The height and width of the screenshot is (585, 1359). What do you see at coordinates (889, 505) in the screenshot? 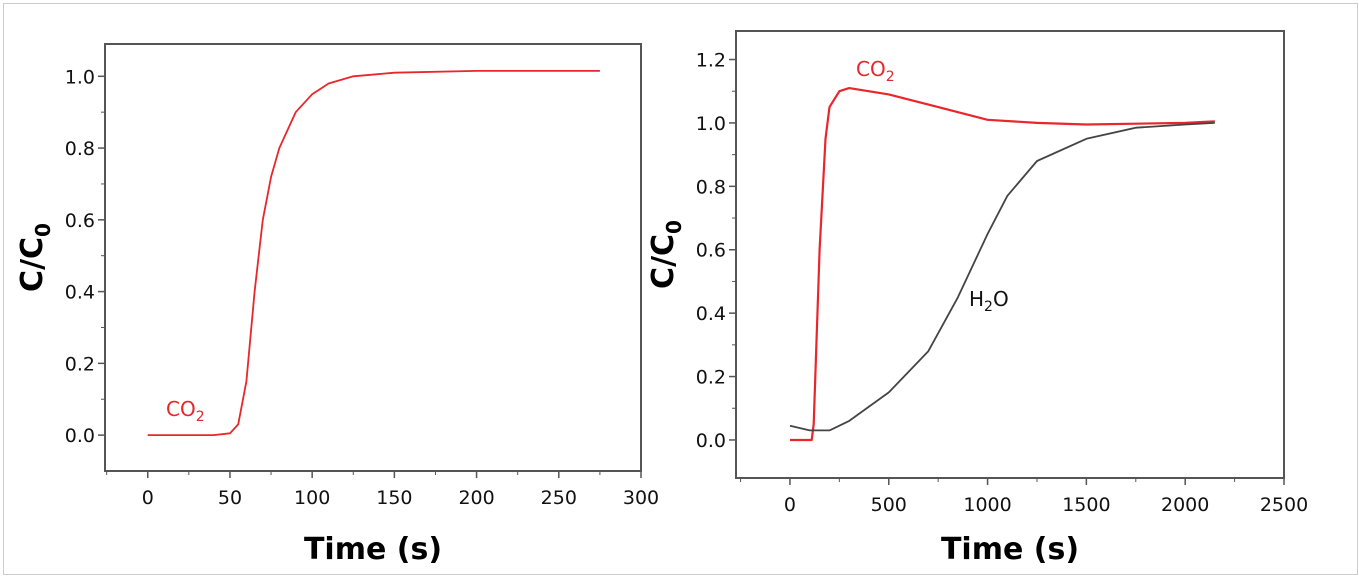
I see `x-tick-label: 500` at bounding box center [889, 505].